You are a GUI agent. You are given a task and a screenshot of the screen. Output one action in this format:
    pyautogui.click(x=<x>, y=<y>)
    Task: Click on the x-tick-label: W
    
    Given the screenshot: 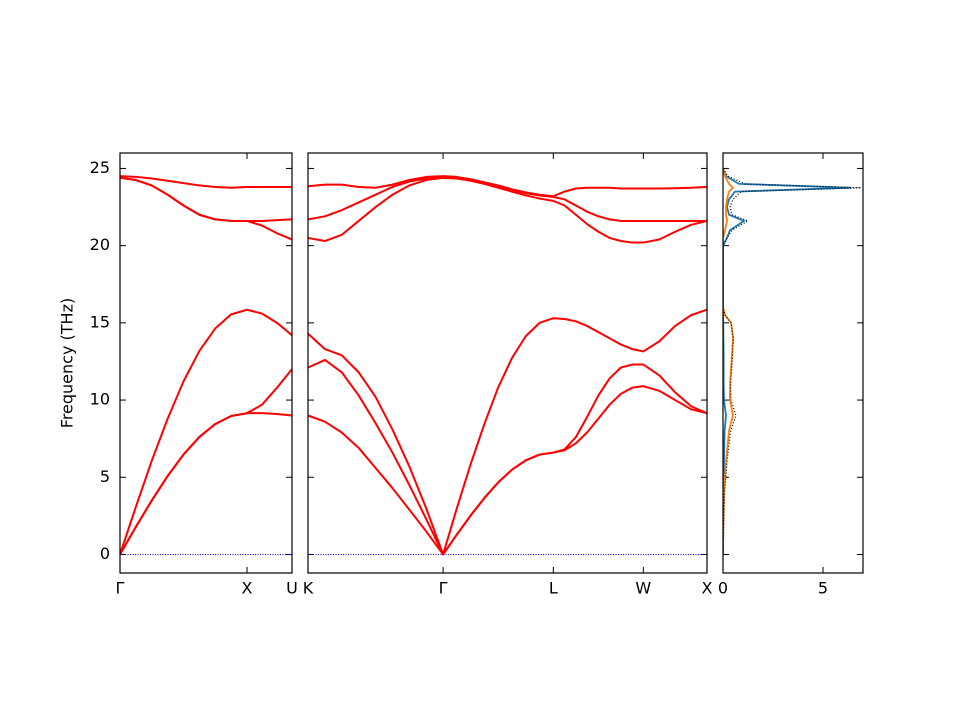 What is the action you would take?
    pyautogui.click(x=643, y=588)
    